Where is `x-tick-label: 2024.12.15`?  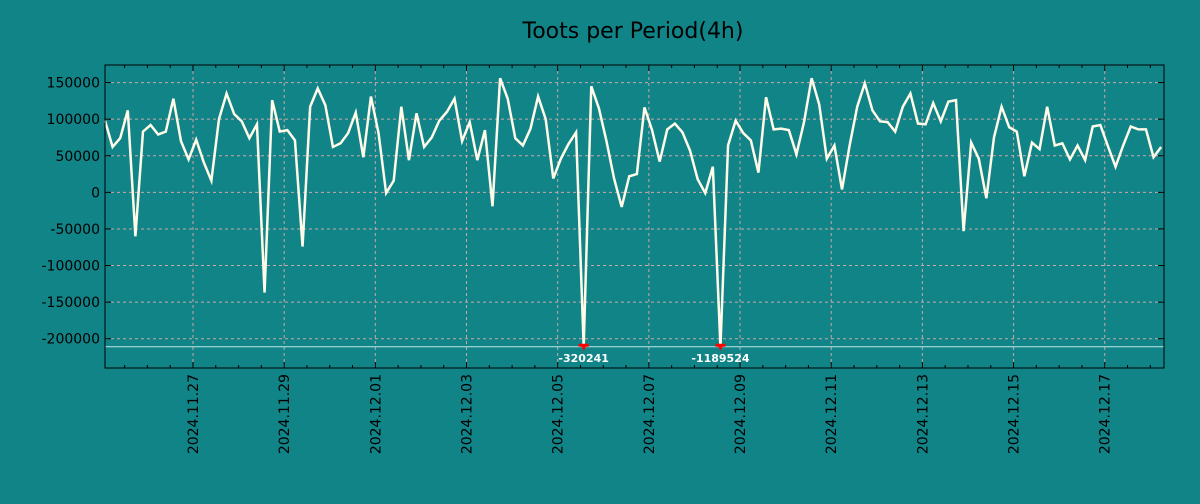
x-tick-label: 2024.12.15 is located at coordinates (1015, 414).